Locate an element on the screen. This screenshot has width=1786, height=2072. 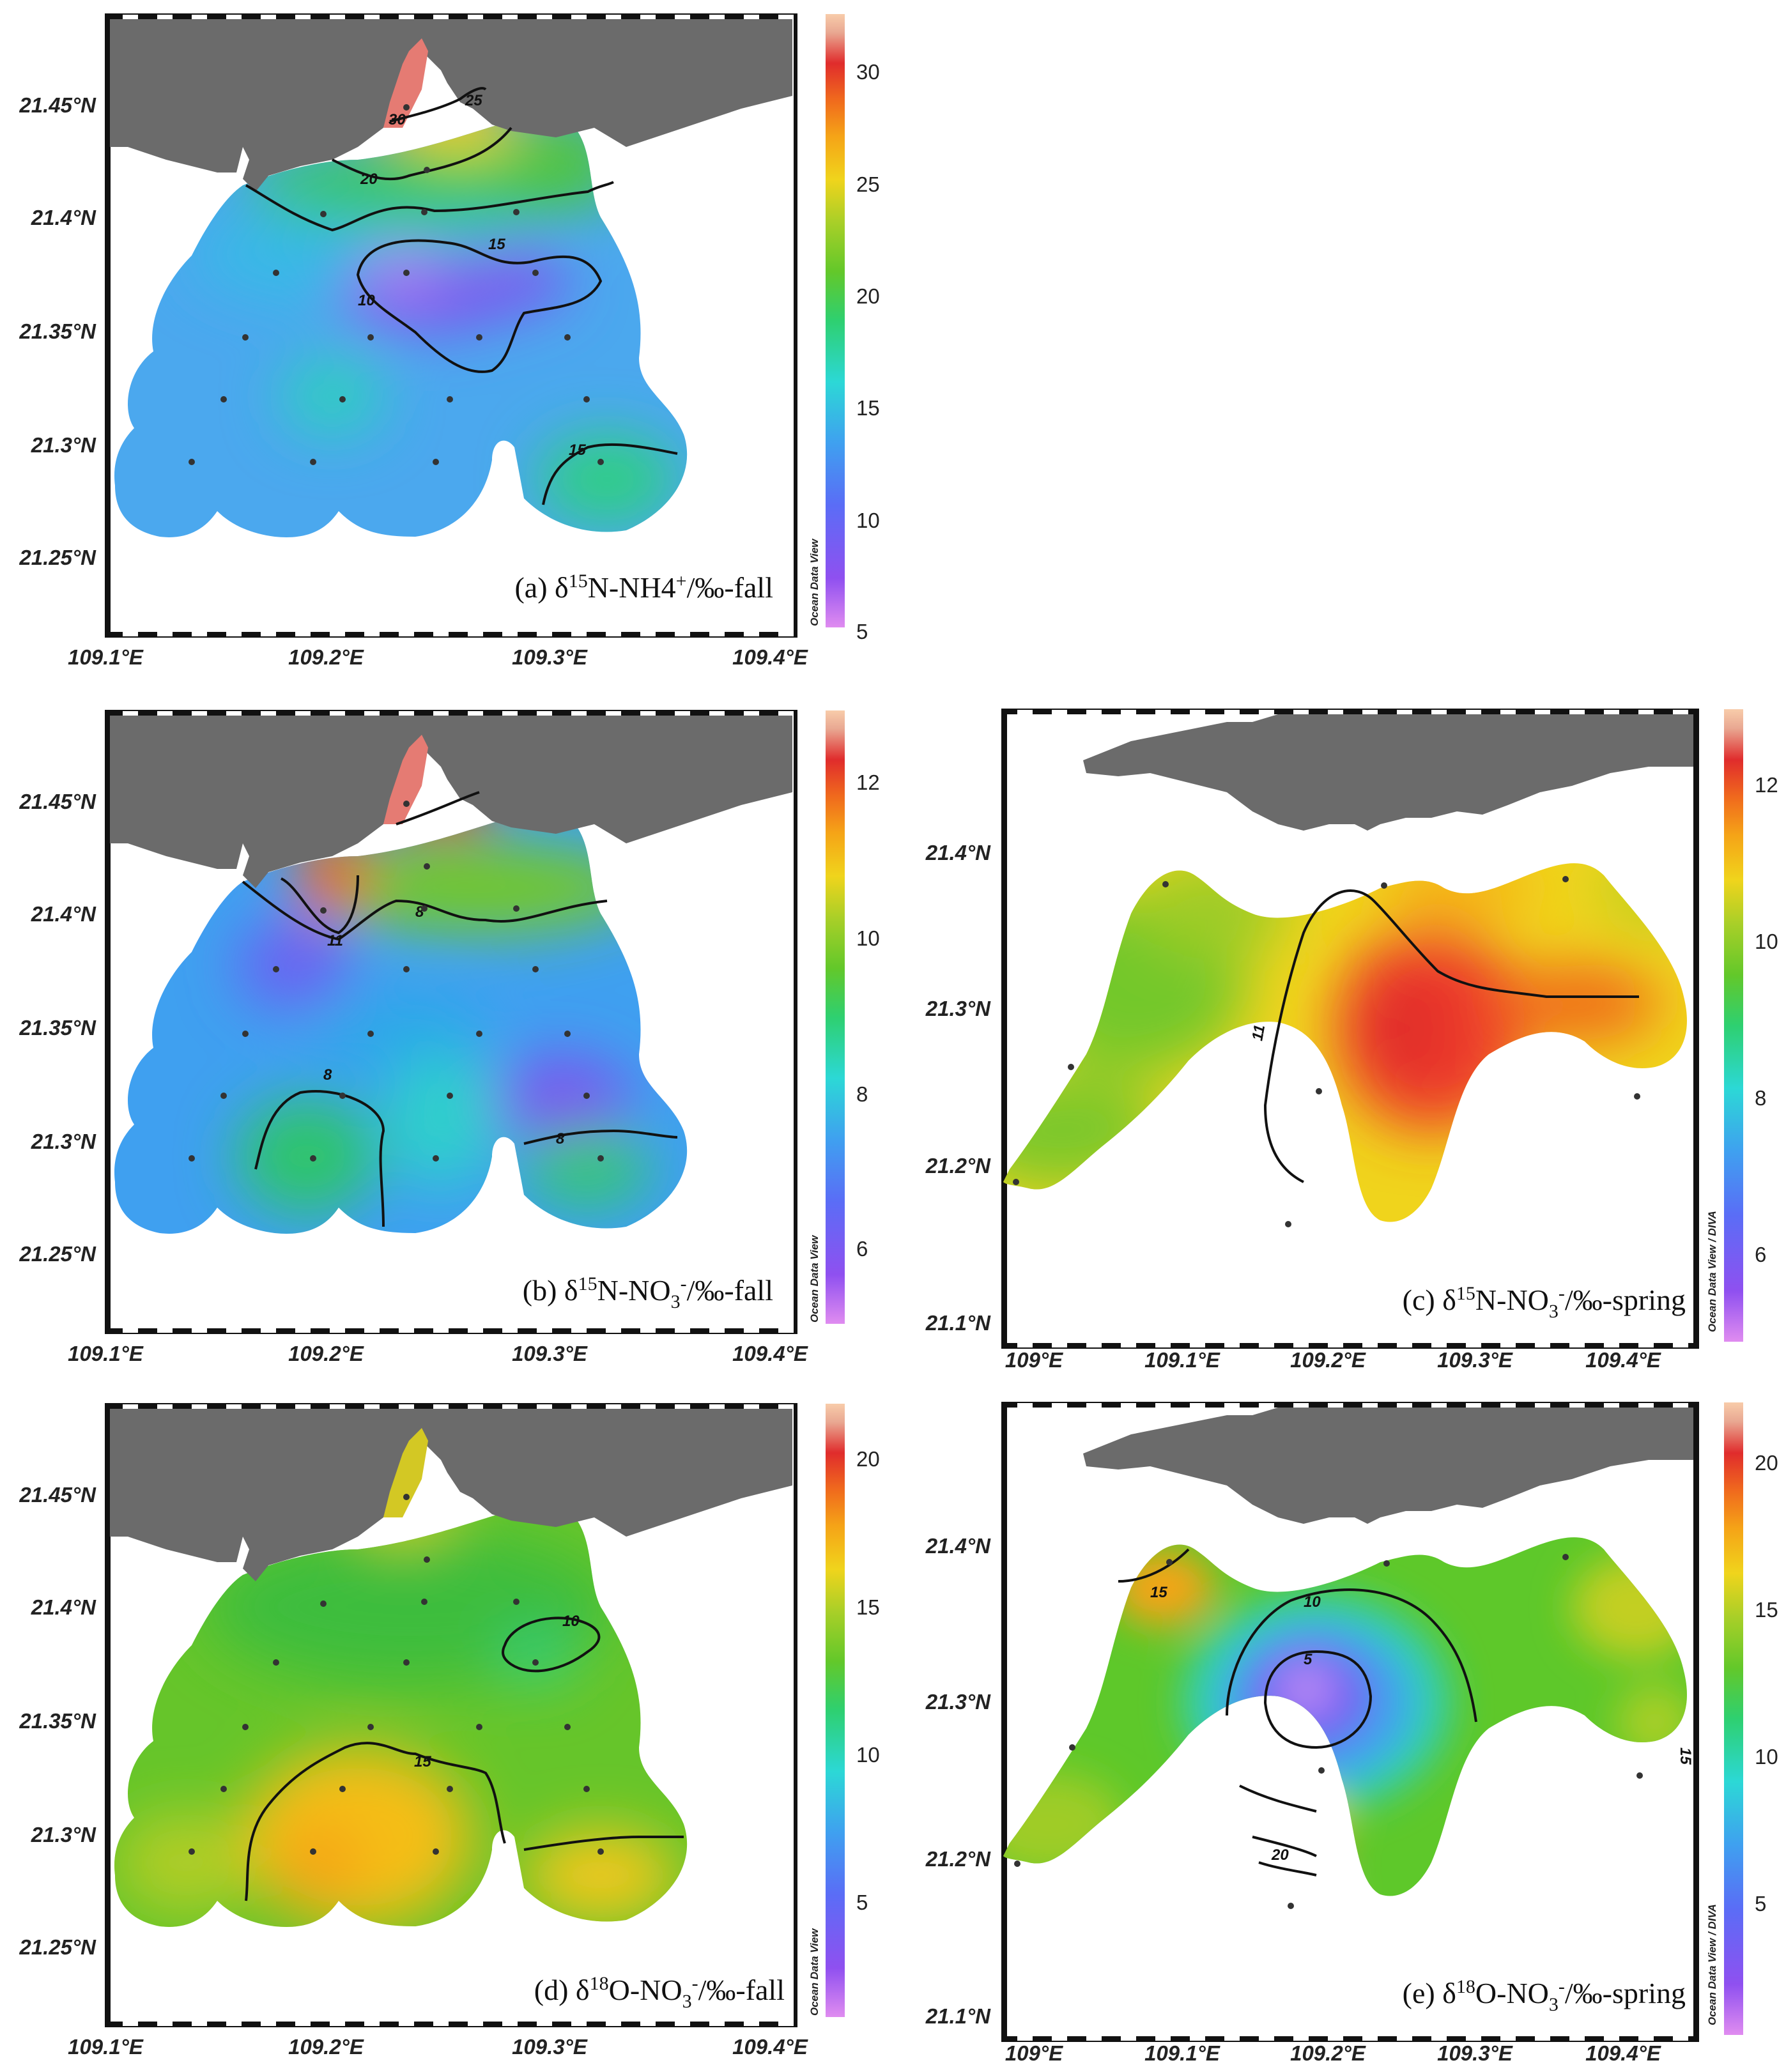
svg-text: 11 is located at coordinates (335, 940).